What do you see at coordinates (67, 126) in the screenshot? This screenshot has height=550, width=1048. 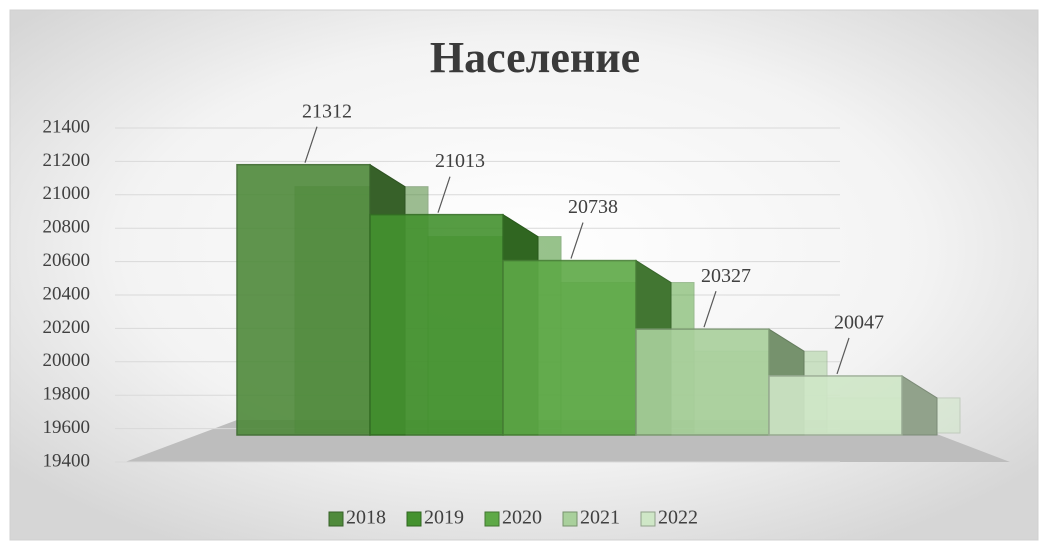 I see `y-tick-label: 21400` at bounding box center [67, 126].